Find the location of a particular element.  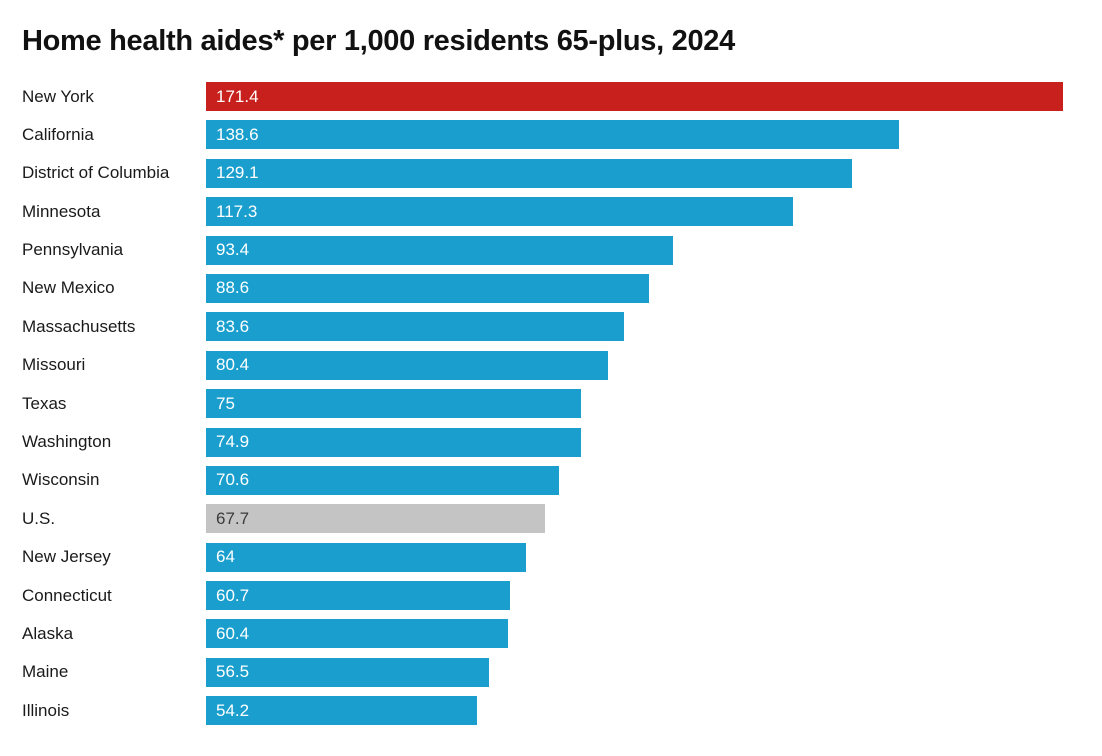

bar: 75 is located at coordinates (393, 404).